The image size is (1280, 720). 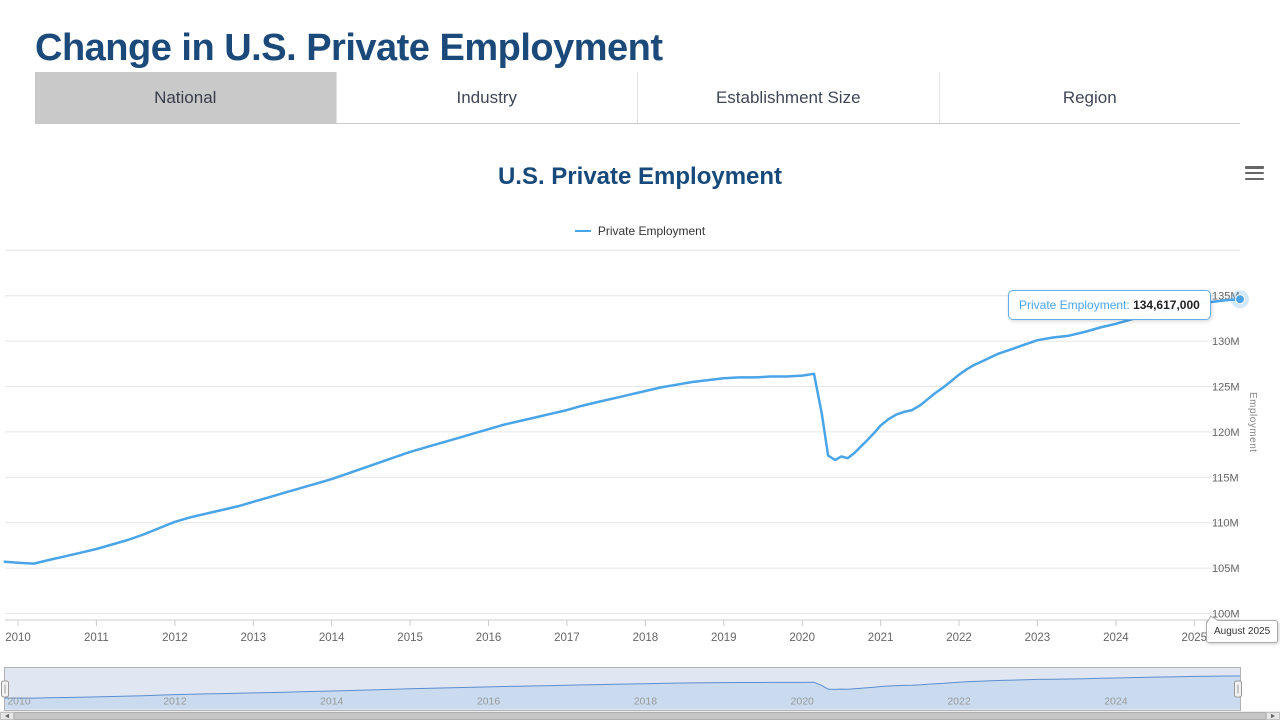 What do you see at coordinates (724, 638) in the screenshot?
I see `x-axis-label: 2019` at bounding box center [724, 638].